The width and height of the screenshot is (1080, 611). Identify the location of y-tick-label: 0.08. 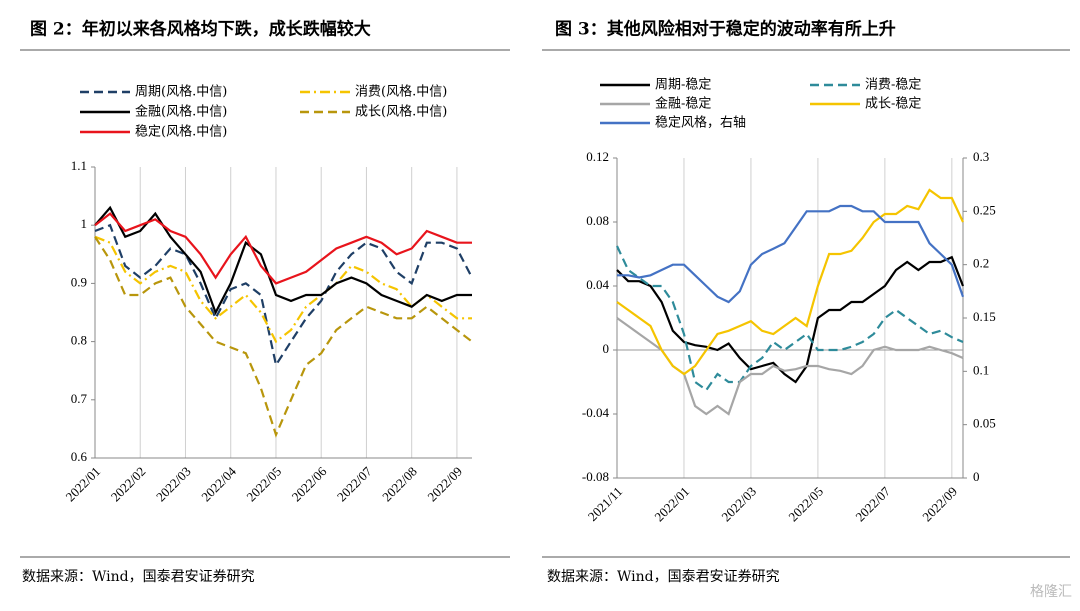
(597, 220).